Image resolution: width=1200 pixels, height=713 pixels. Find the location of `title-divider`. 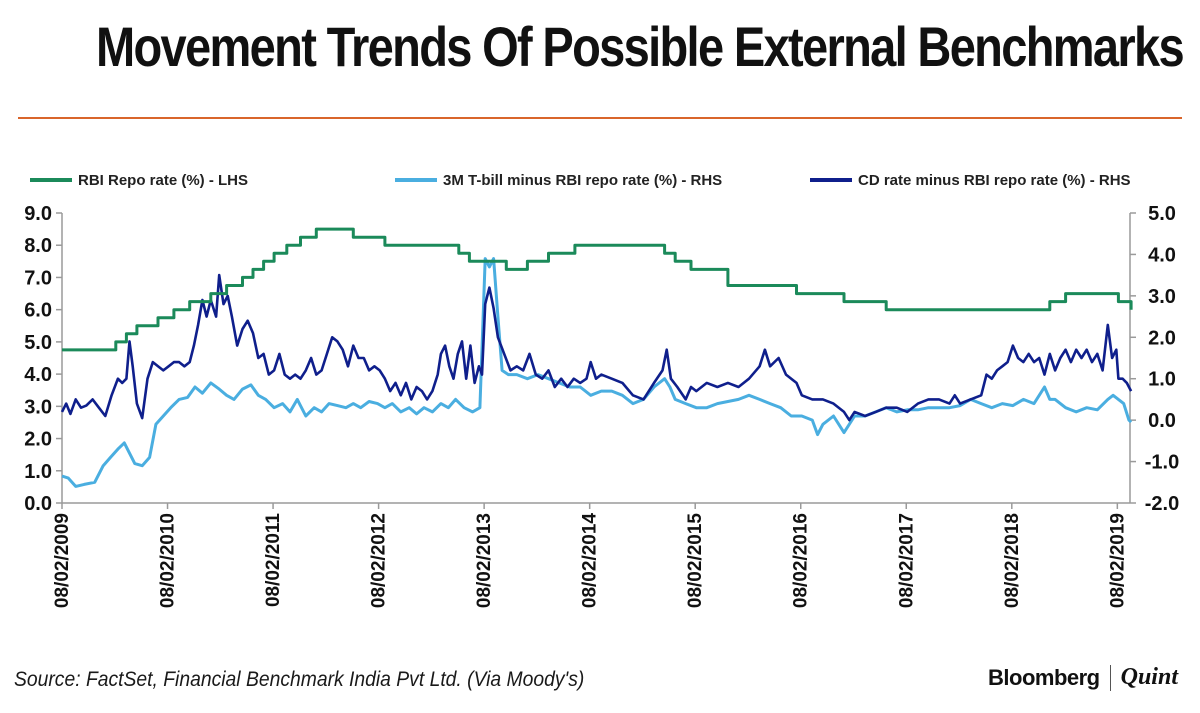

title-divider is located at coordinates (600, 118).